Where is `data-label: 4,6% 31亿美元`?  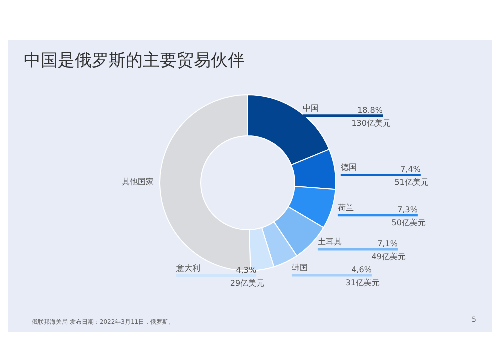 data-label: 4,6% 31亿美元 is located at coordinates (363, 276).